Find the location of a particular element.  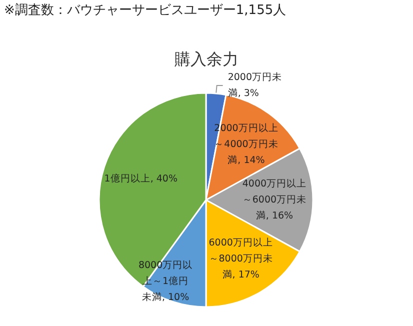

chart-title: 購入余力 is located at coordinates (206, 59).